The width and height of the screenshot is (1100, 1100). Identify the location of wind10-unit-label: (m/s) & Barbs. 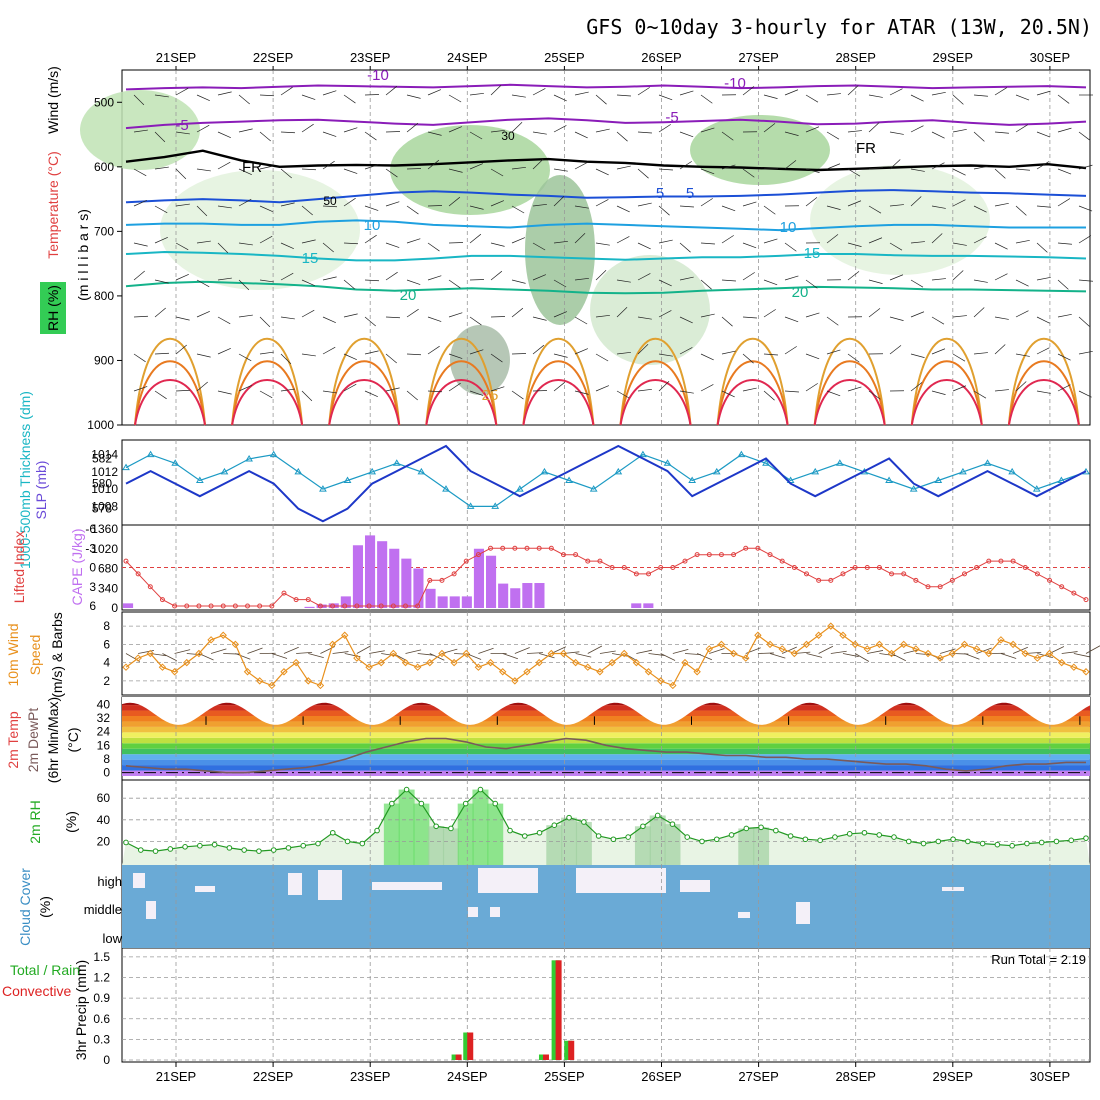
(57, 655).